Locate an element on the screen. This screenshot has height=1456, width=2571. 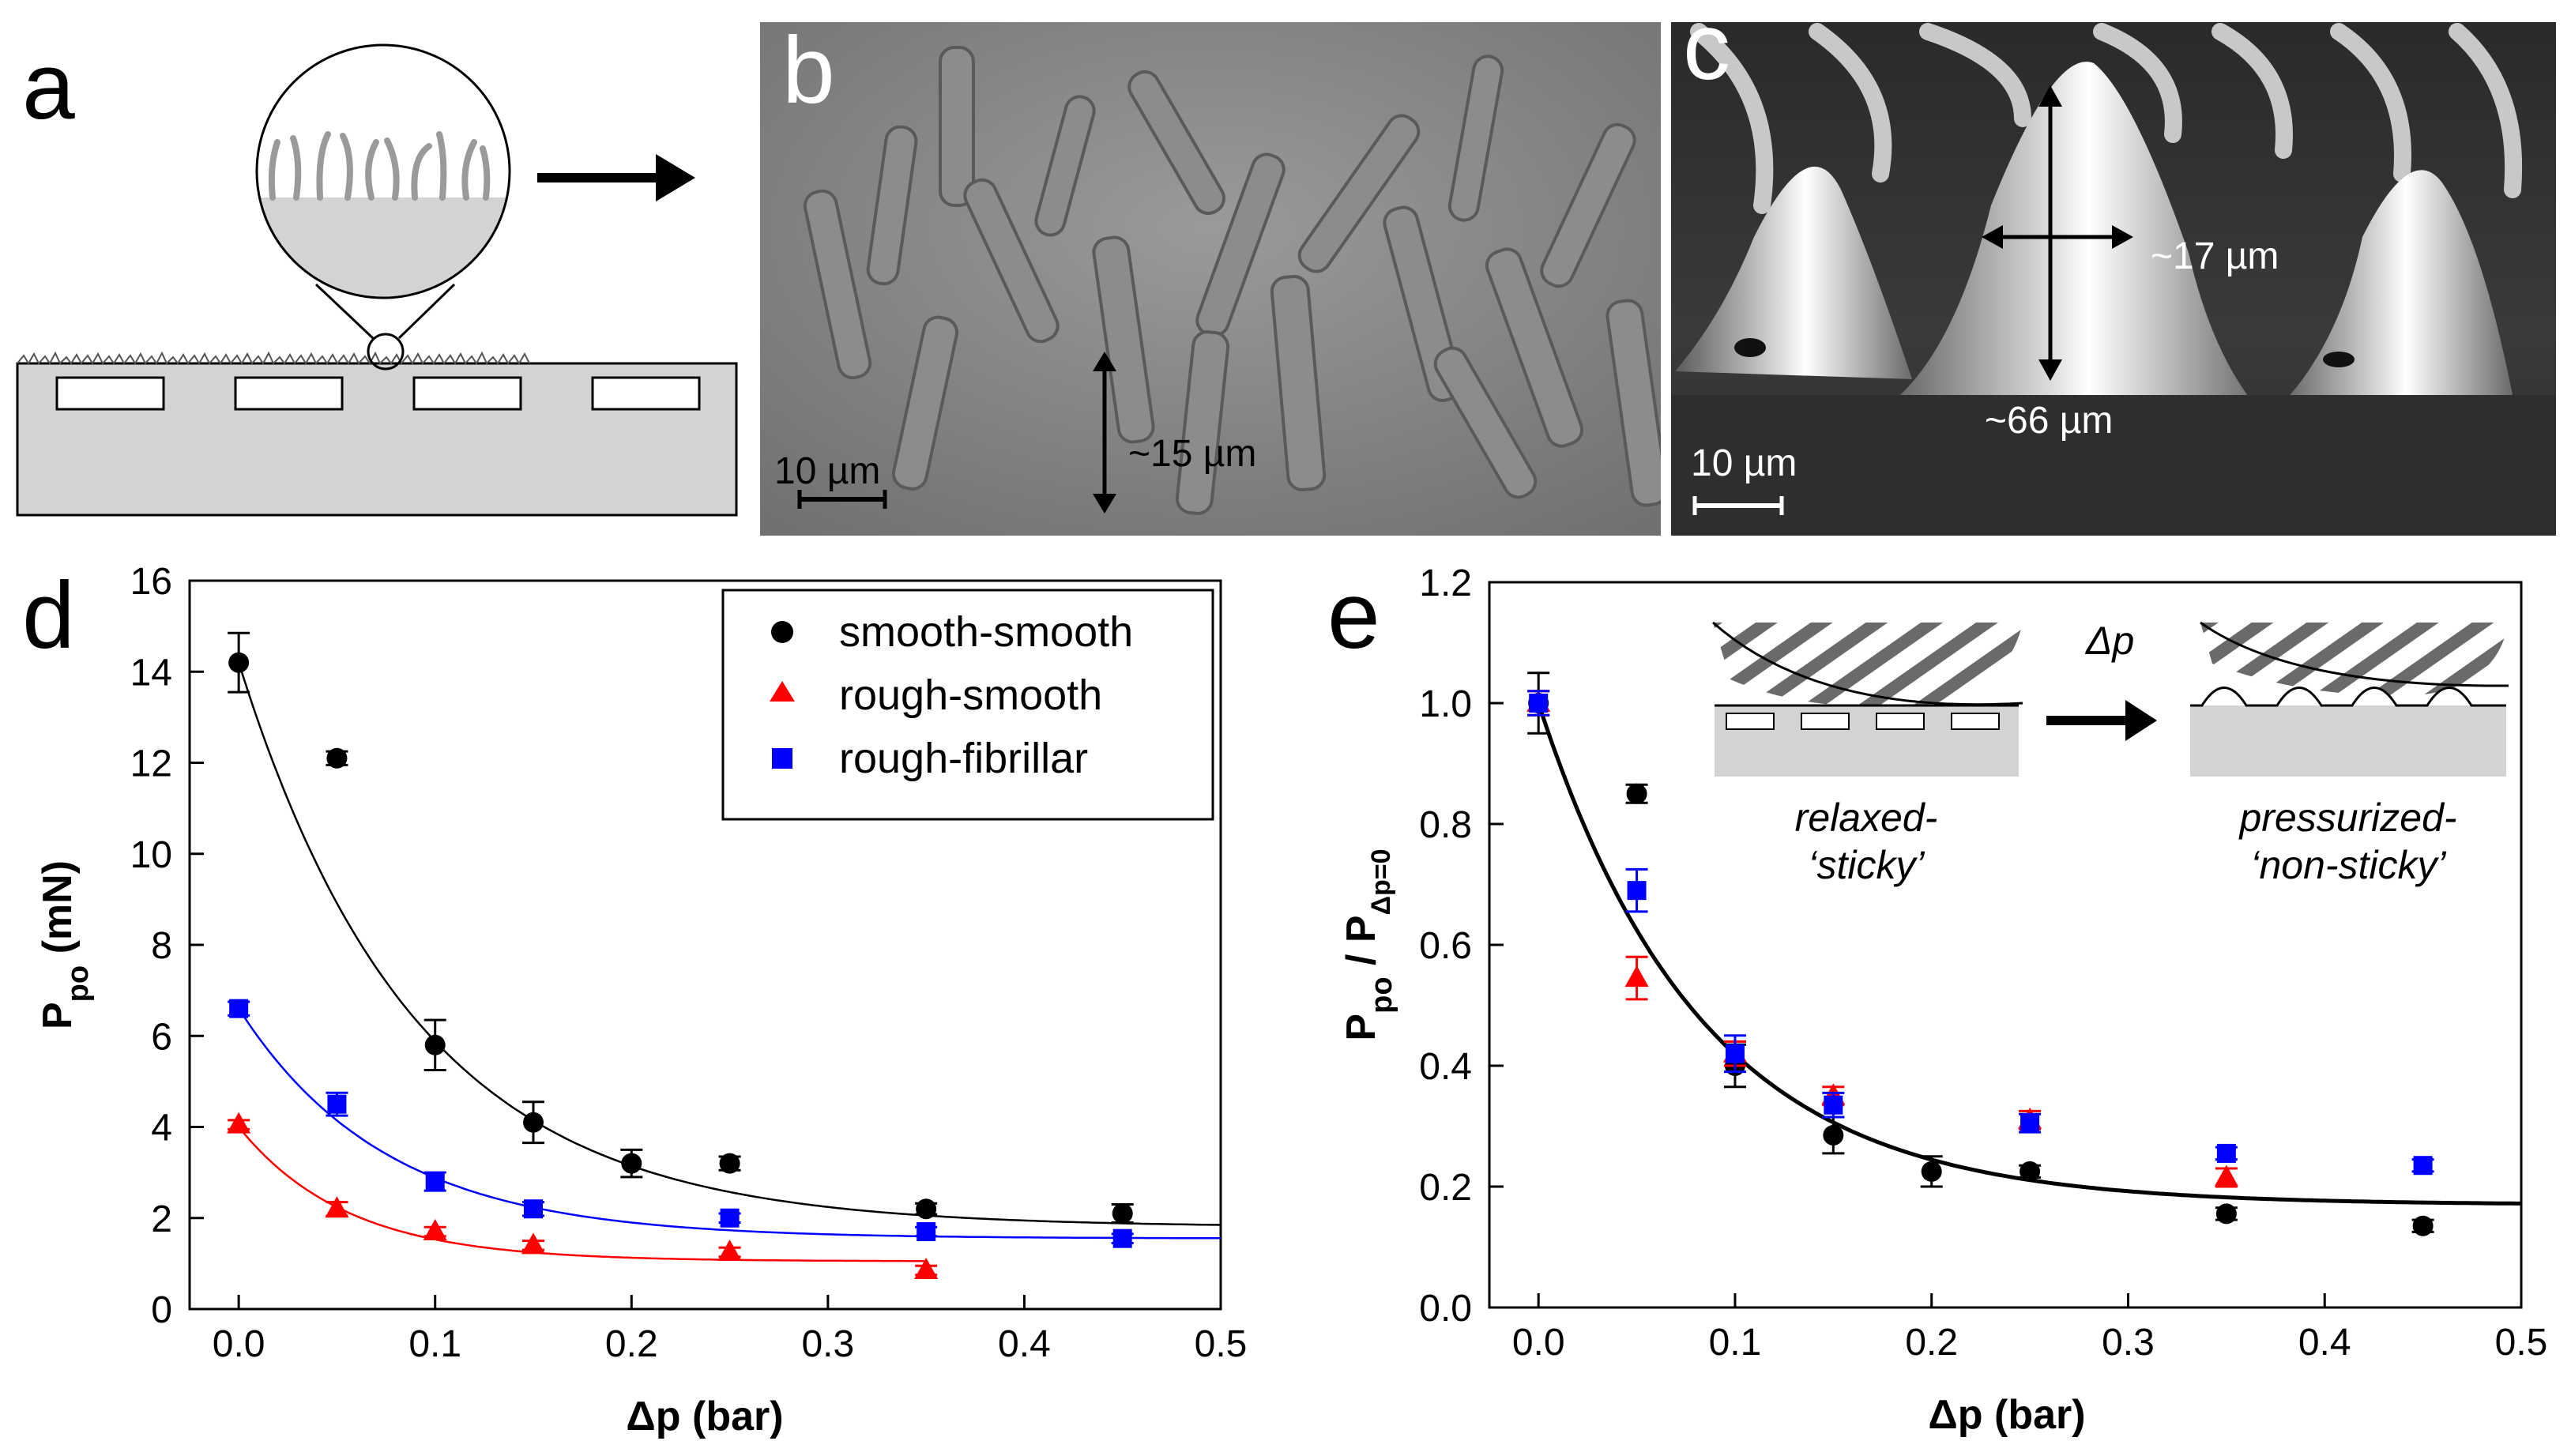
zoom-spot is located at coordinates (386, 352).